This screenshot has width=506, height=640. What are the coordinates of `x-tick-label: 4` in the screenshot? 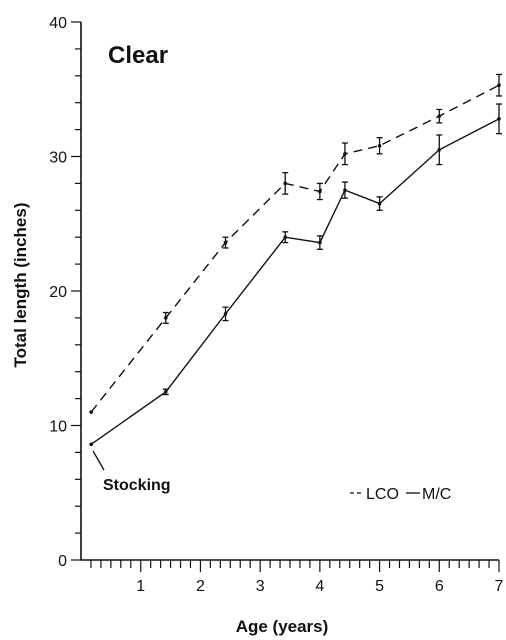 It's located at (319, 586).